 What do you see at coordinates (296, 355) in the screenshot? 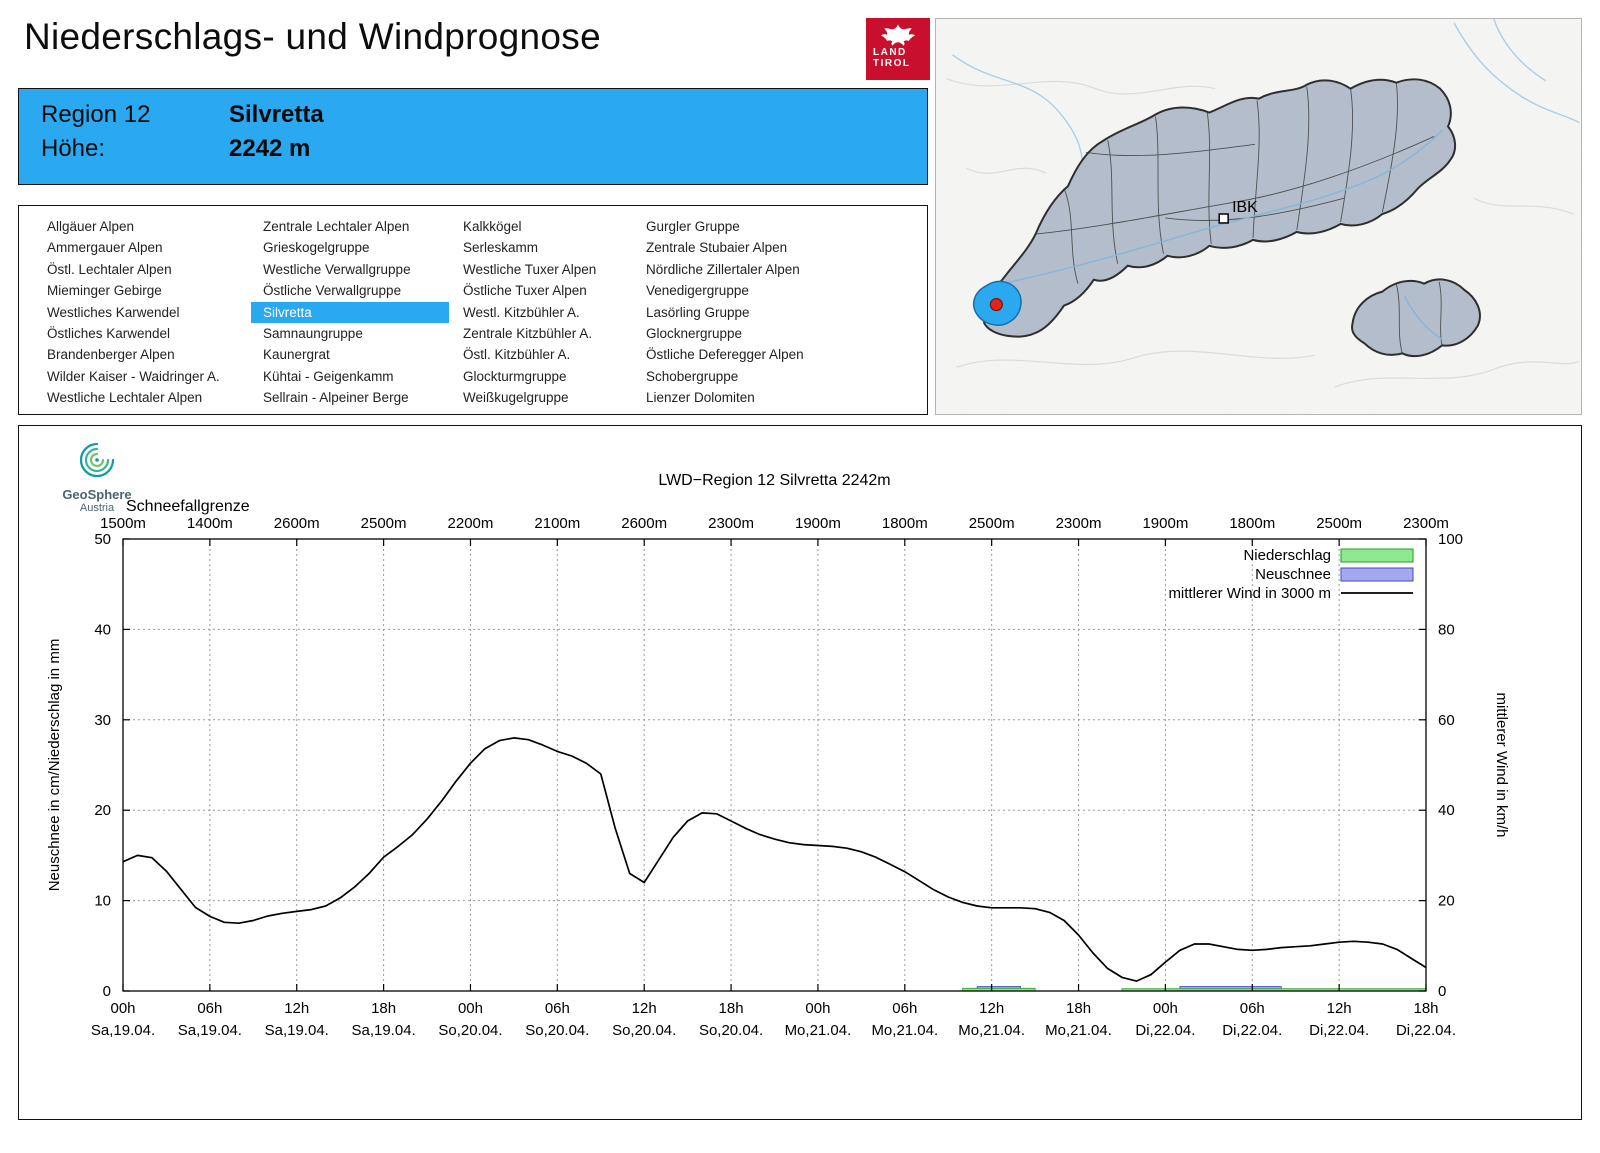
I see `region-list-item: Kaunergrat` at bounding box center [296, 355].